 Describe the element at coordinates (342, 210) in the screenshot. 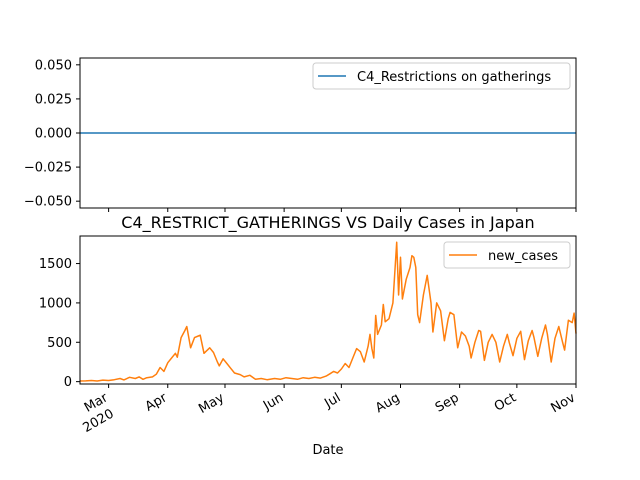

I see `top-x-axis-ticks` at that location.